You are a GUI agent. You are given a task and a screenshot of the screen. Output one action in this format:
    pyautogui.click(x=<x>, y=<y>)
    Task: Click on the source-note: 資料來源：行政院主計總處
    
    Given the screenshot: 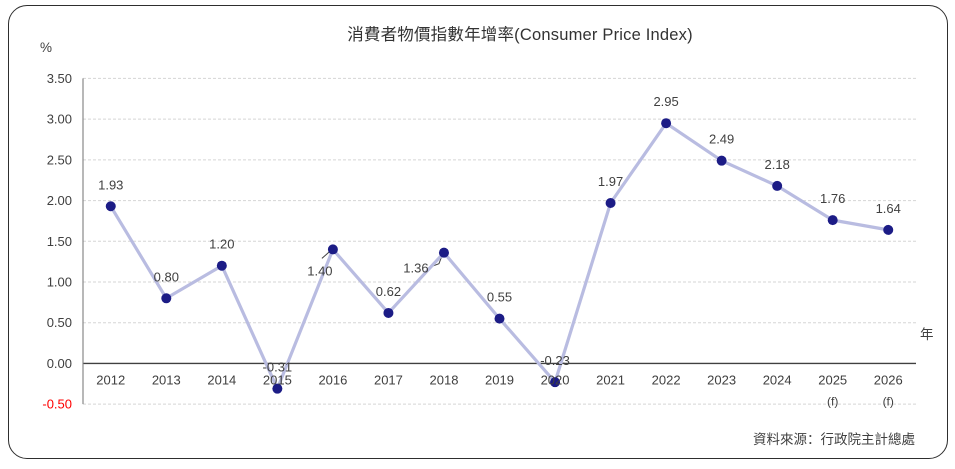 What is the action you would take?
    pyautogui.click(x=834, y=439)
    